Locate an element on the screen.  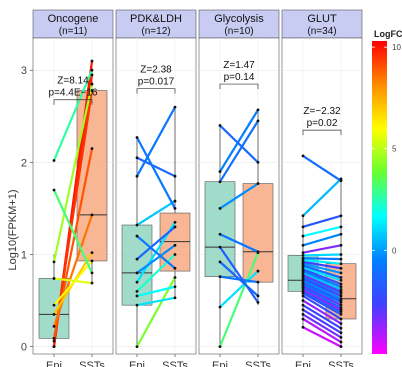
colorbar-tick-label: 0 is located at coordinates (394, 250).